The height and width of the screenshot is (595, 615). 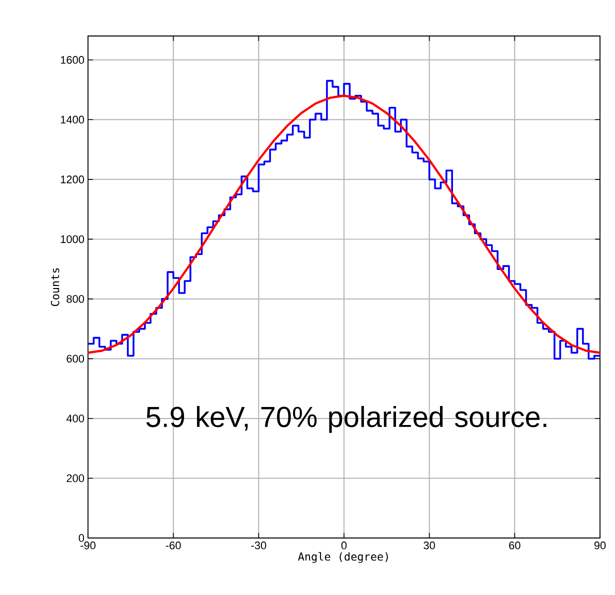 What do you see at coordinates (75, 418) in the screenshot?
I see `y-tick-label: 400` at bounding box center [75, 418].